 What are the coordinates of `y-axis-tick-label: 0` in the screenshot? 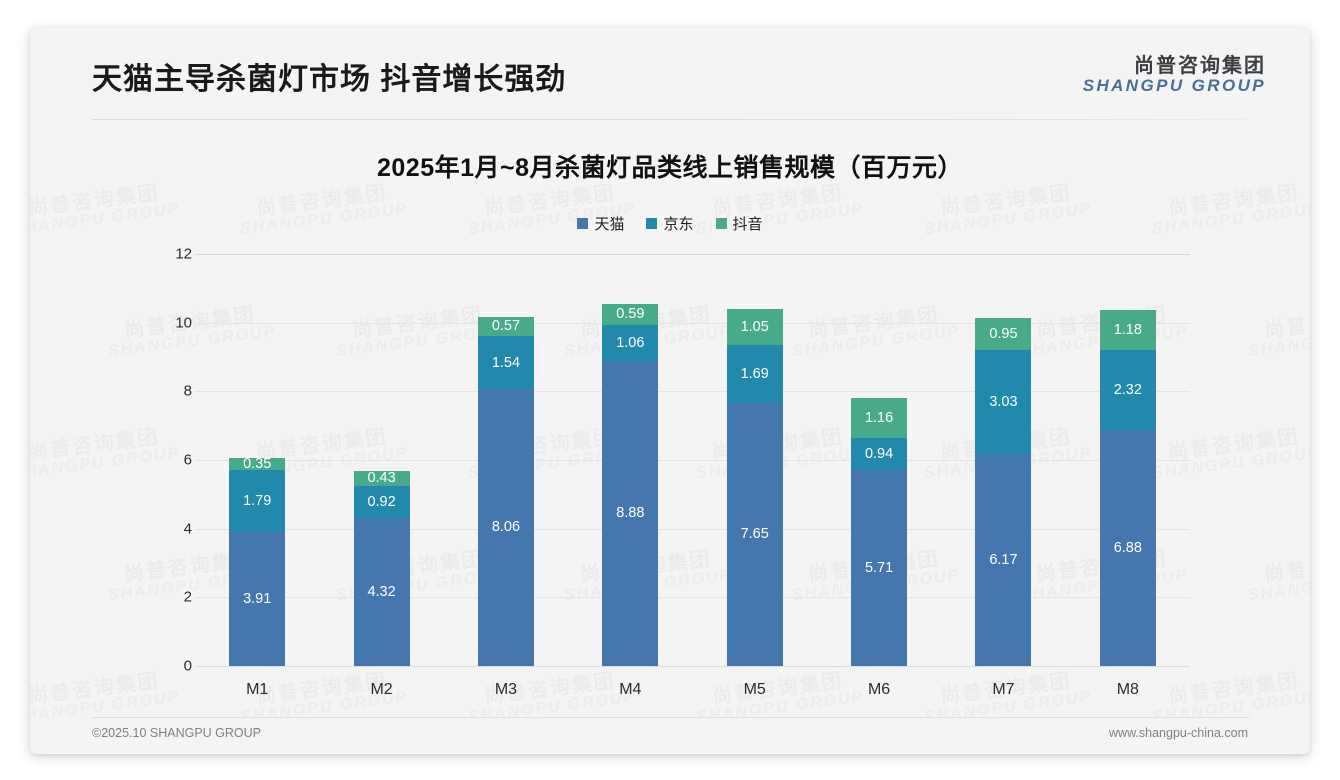 It's located at (187, 666).